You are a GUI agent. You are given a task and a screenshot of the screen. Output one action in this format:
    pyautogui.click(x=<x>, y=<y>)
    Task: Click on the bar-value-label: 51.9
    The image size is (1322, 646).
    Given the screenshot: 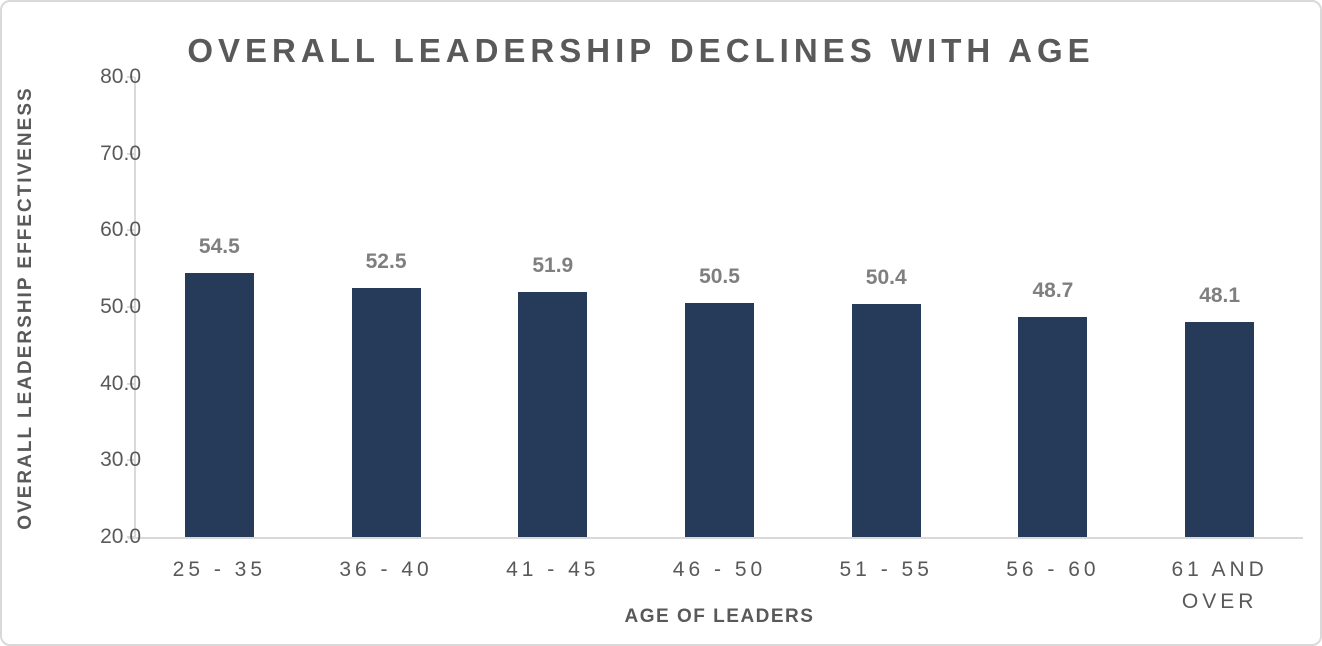 What is the action you would take?
    pyautogui.click(x=553, y=266)
    